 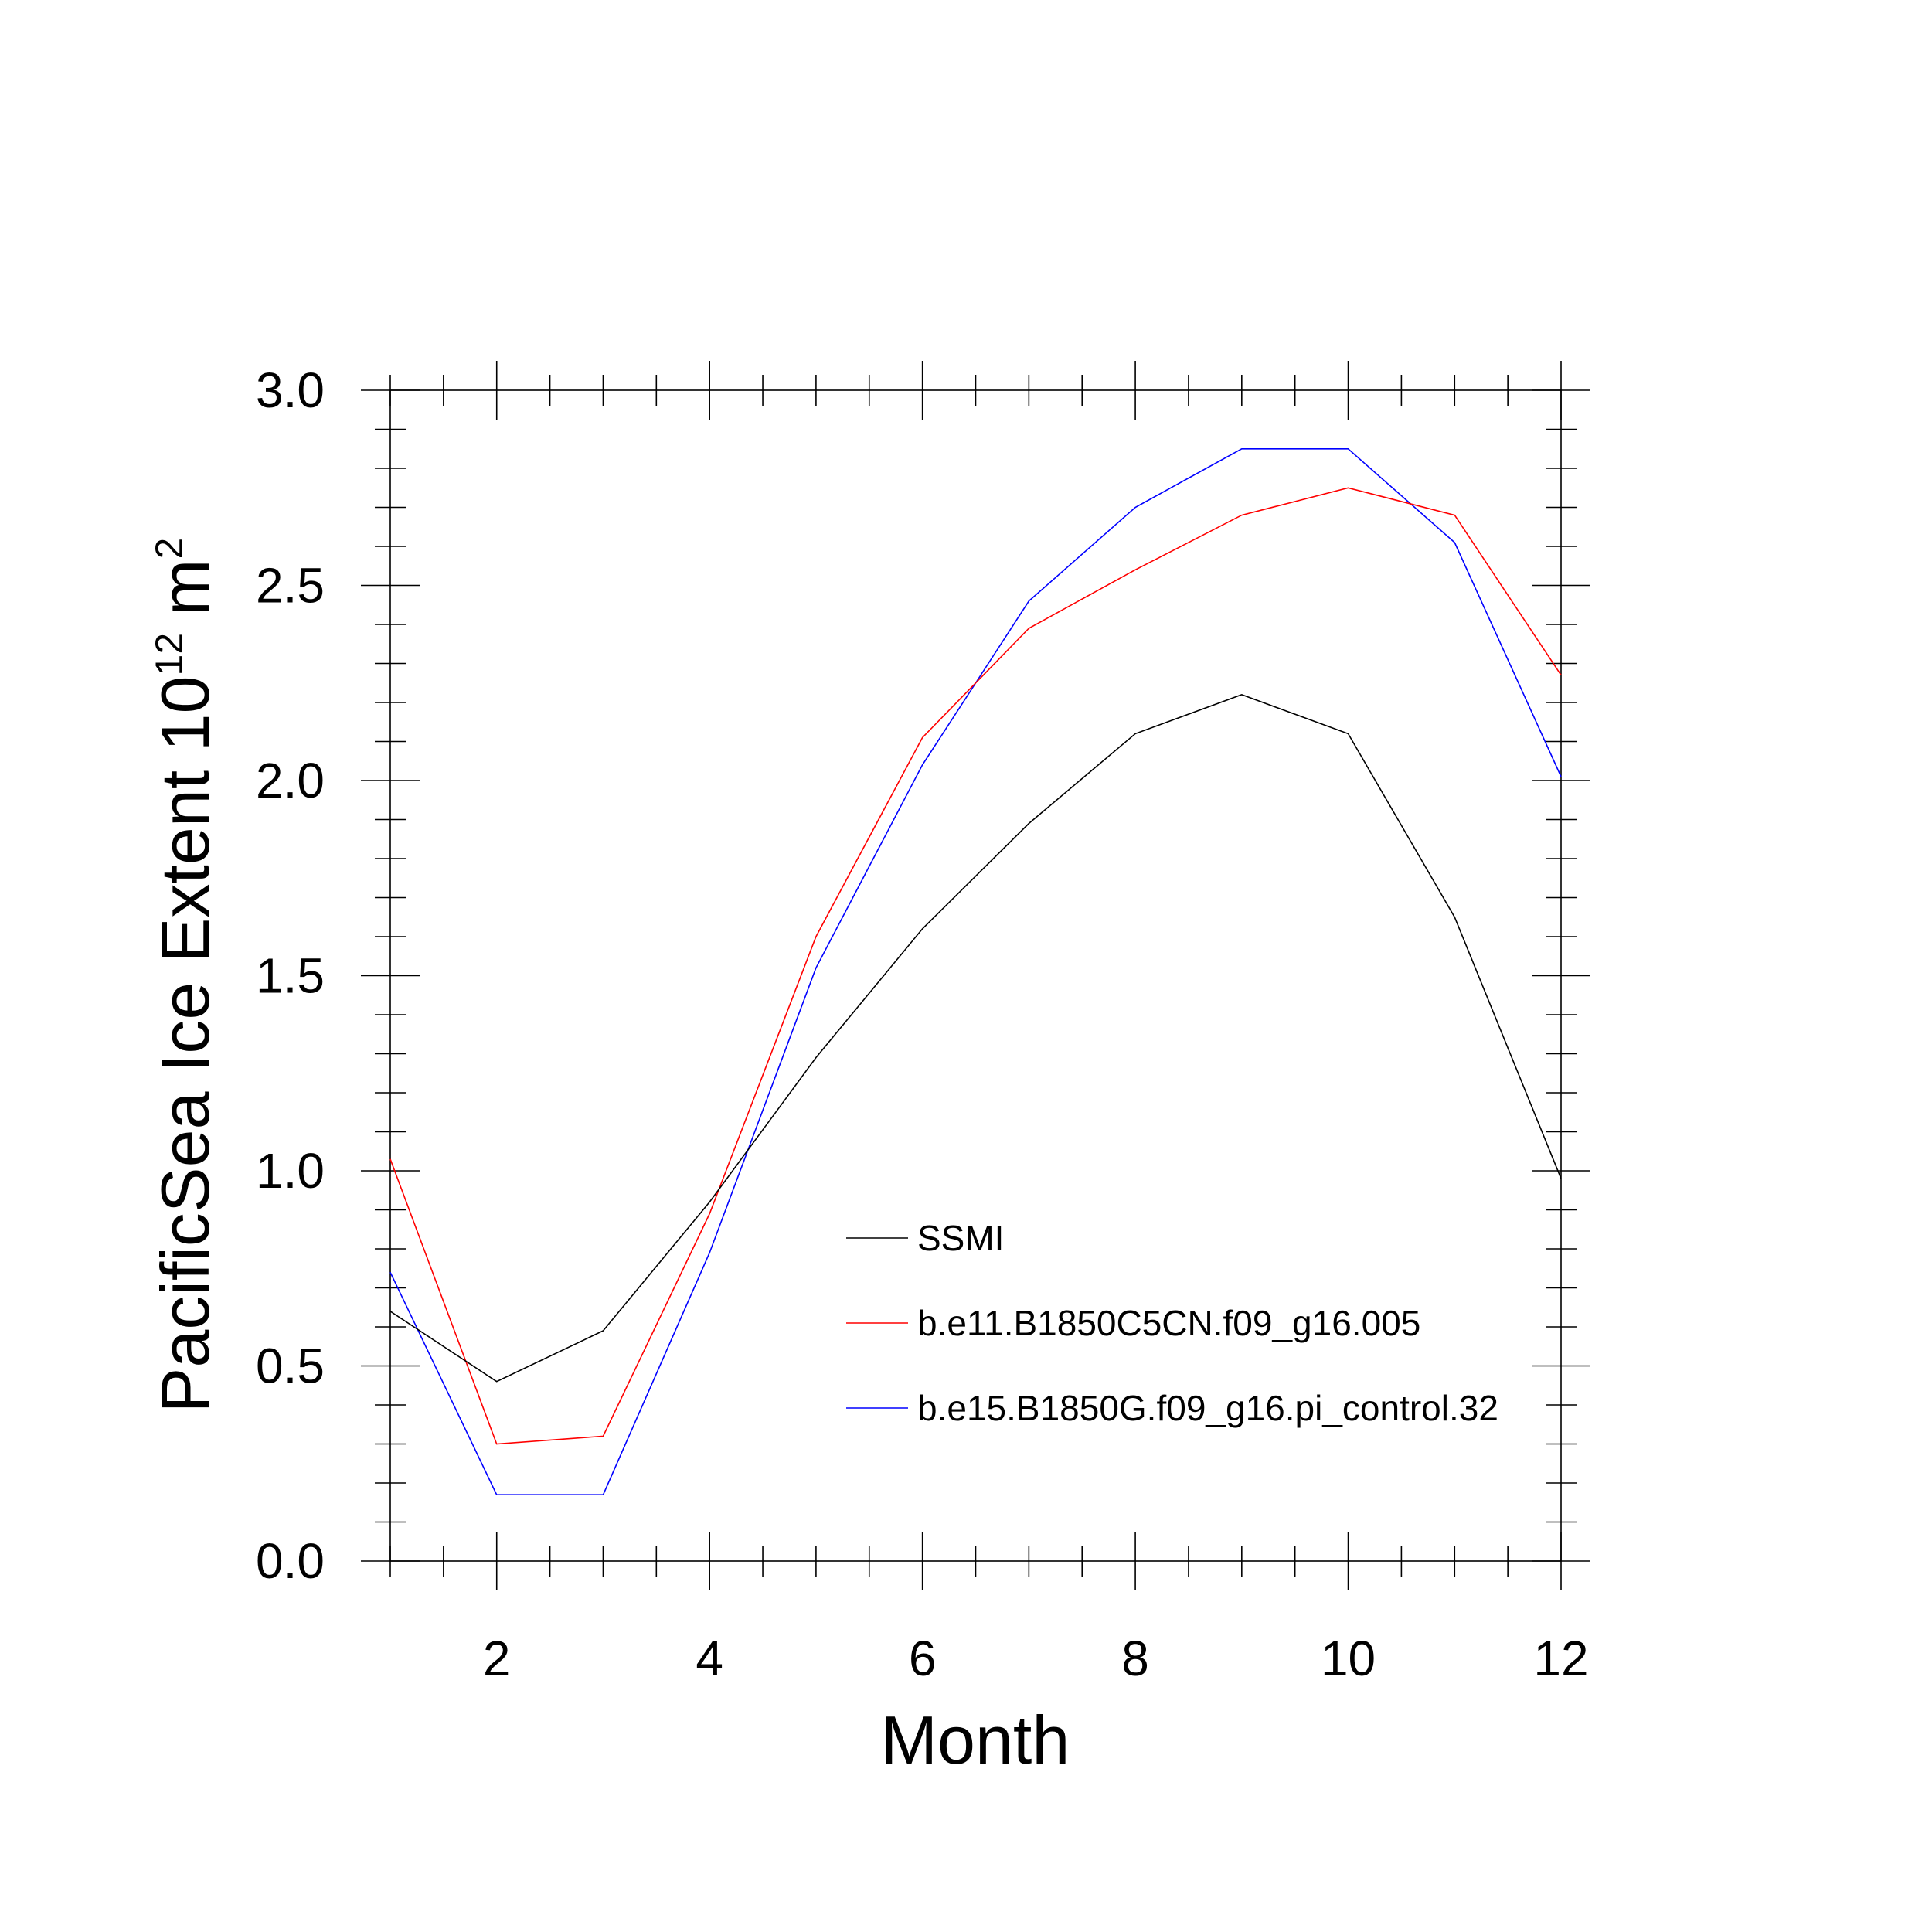 I want to click on x-tick-label: 12, so click(x=1561, y=1658).